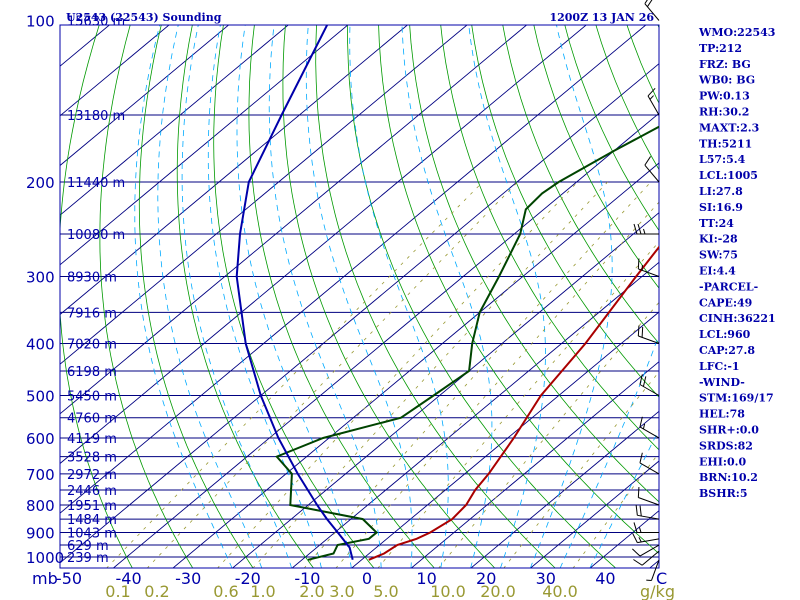 Image resolution: width=800 pixels, height=600 pixels. What do you see at coordinates (448, 591) in the screenshot?
I see `mixing-ratio-label: 10.0` at bounding box center [448, 591].